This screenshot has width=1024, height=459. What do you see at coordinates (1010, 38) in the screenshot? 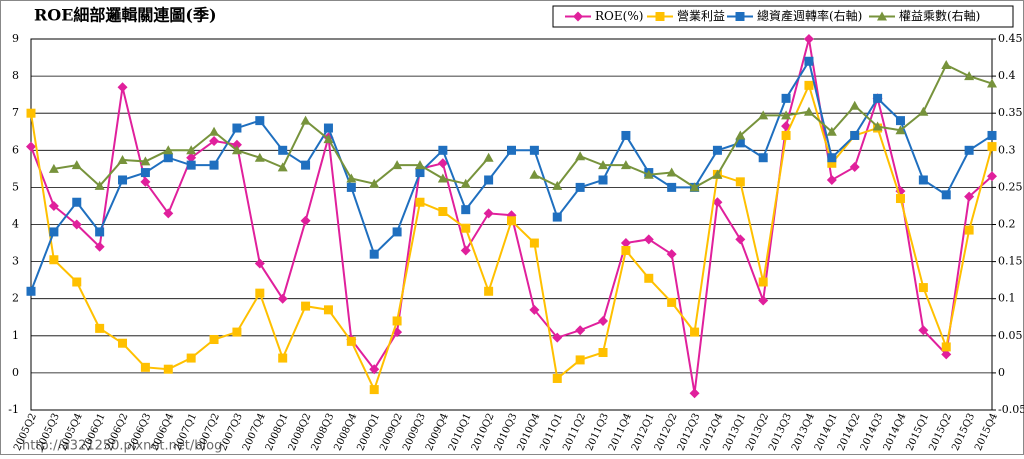
I see `y2-tick-label: 0.45` at bounding box center [1010, 38].